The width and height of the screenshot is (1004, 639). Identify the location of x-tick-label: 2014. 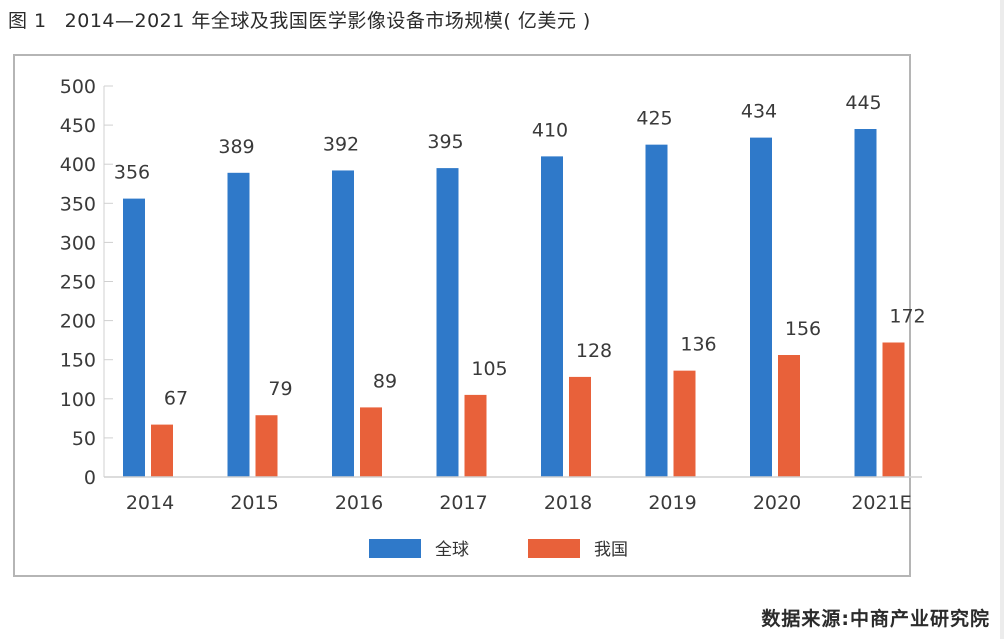
(150, 503).